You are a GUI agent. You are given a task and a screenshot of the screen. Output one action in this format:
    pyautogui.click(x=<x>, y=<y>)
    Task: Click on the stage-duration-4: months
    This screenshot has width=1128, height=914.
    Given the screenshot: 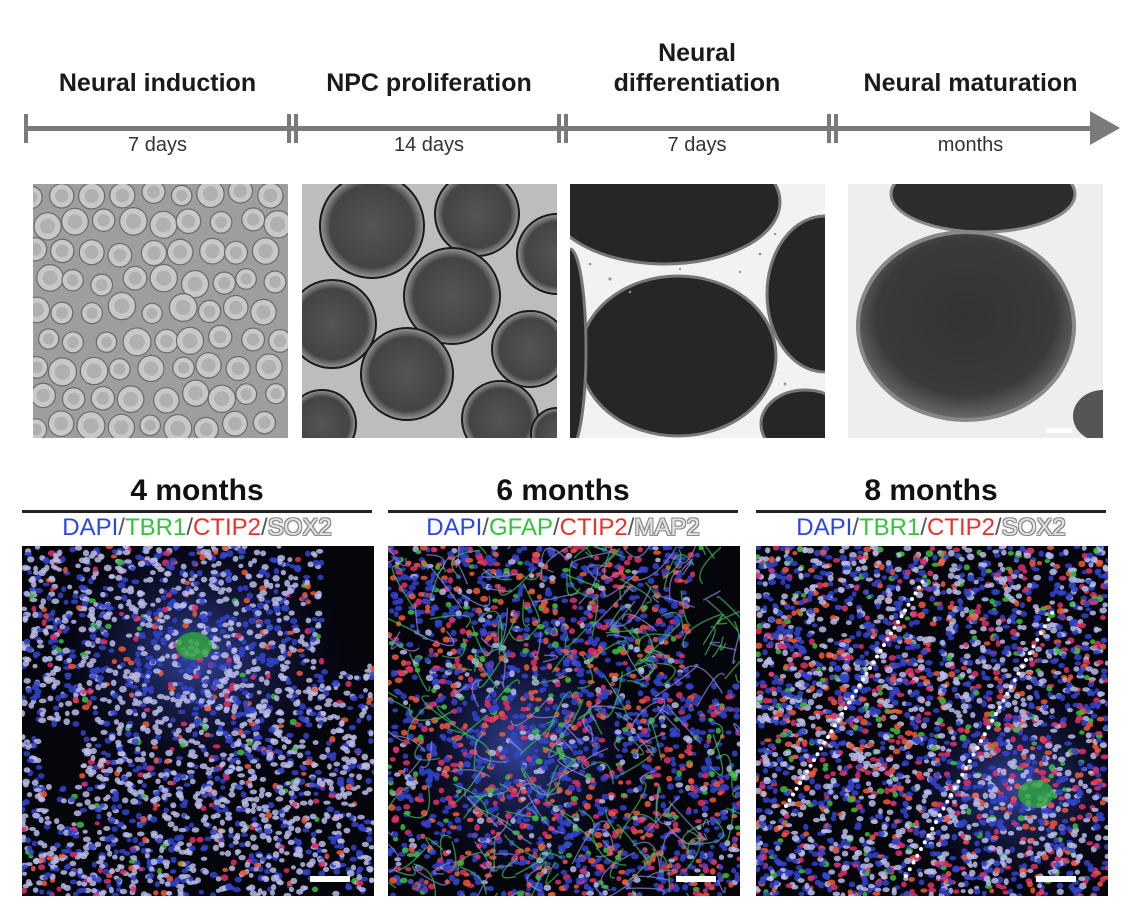 What is the action you would take?
    pyautogui.click(x=970, y=145)
    